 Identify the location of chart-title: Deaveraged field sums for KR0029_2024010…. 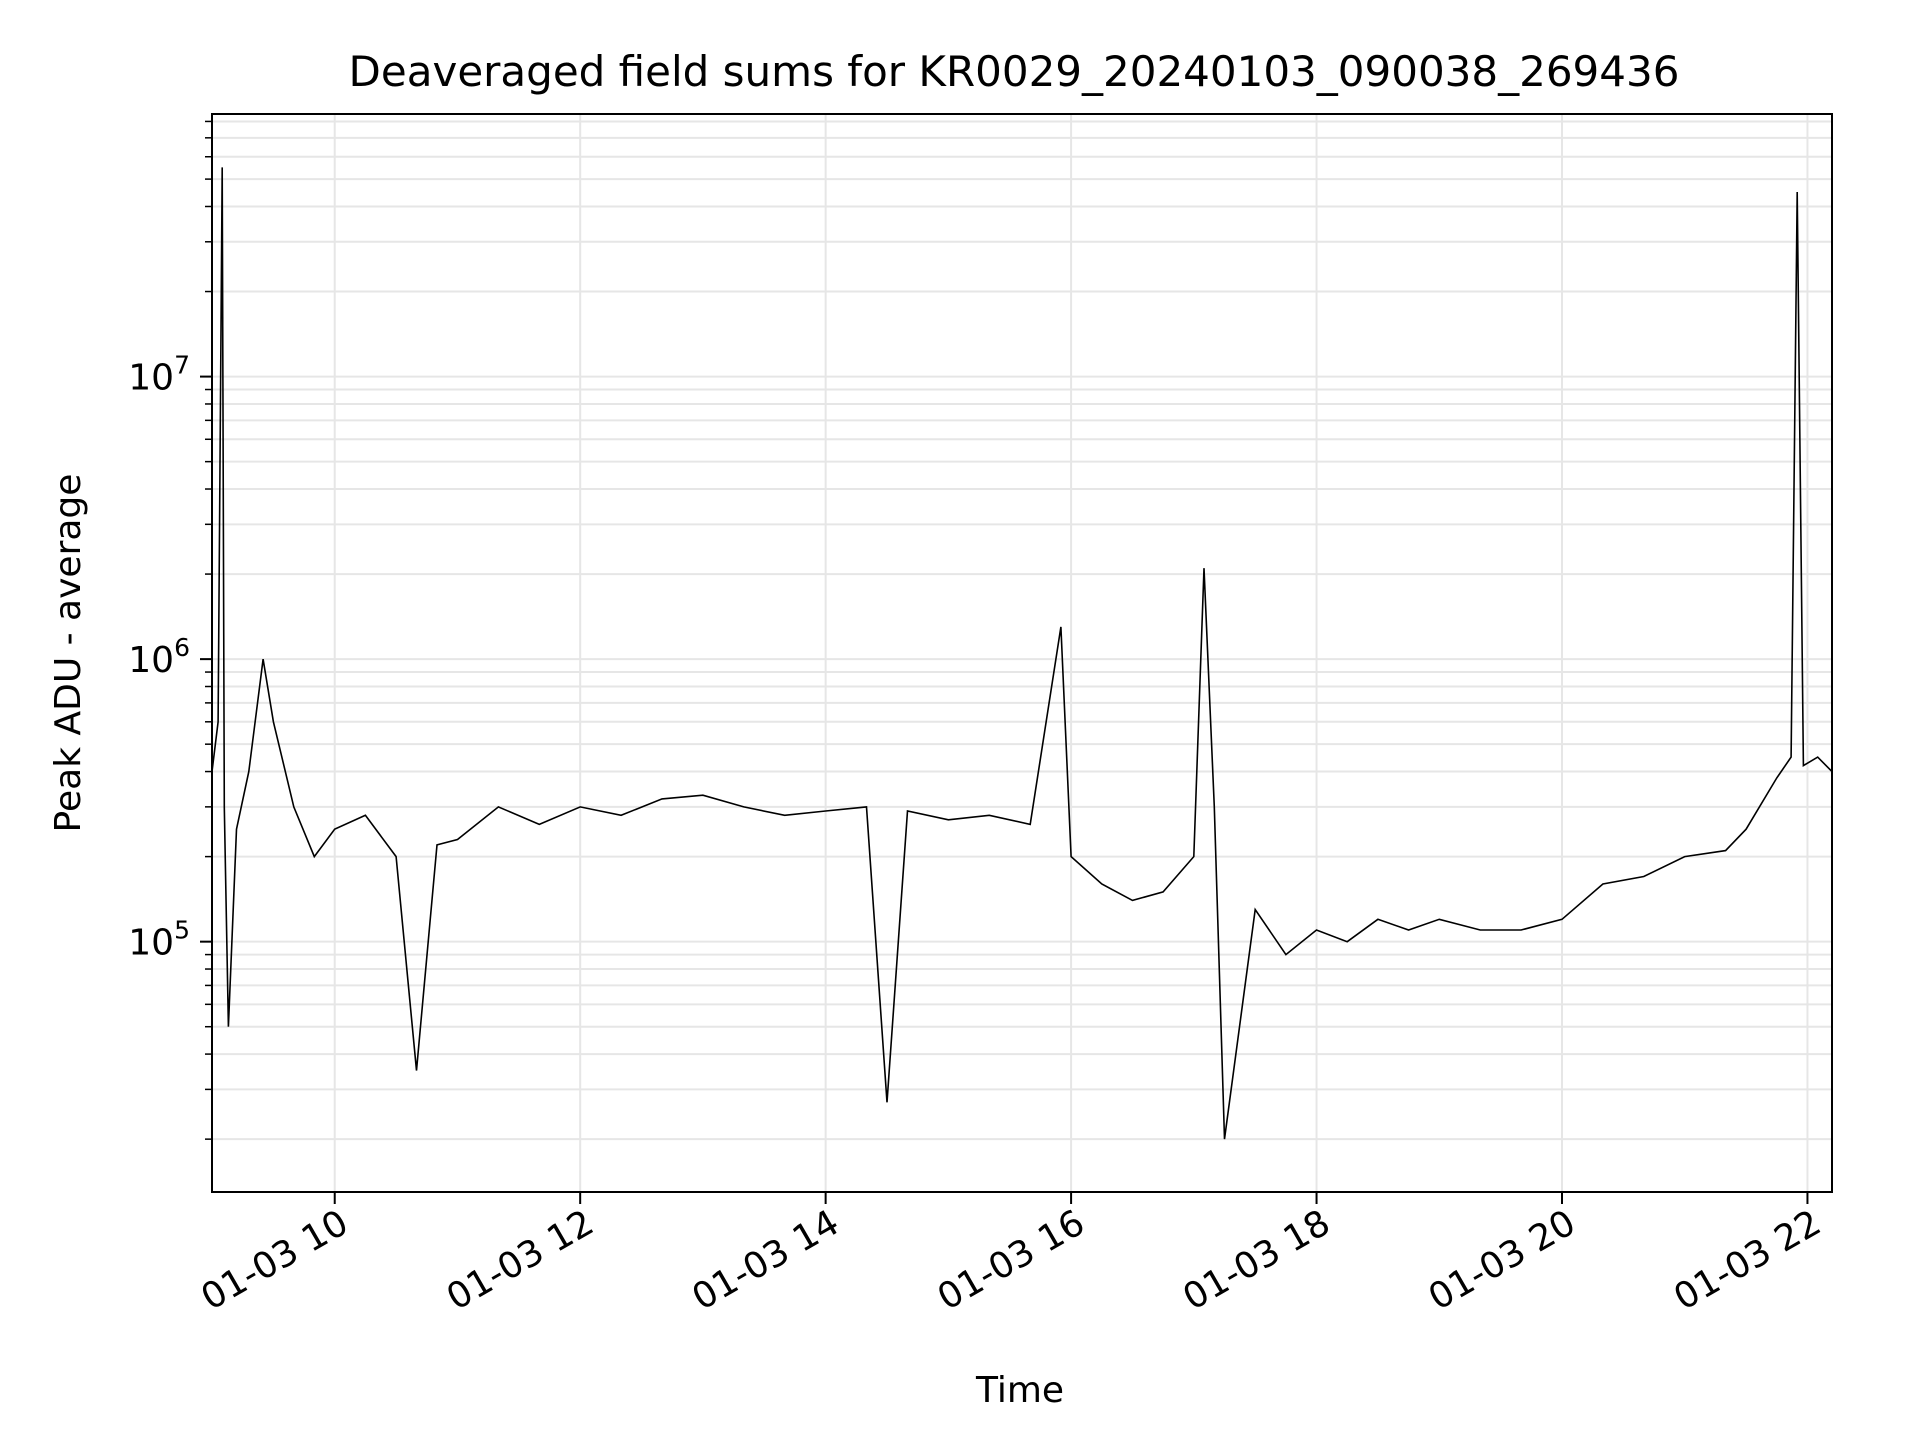
(1014, 71).